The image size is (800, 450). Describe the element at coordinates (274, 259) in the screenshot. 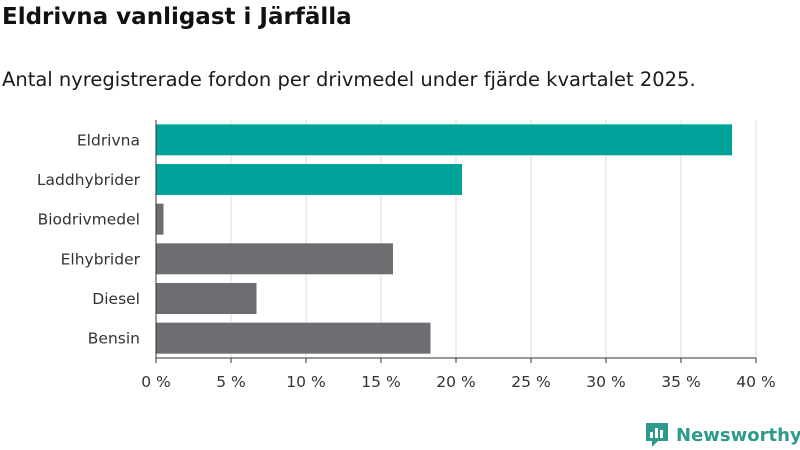

I see `bar-elhybrider` at that location.